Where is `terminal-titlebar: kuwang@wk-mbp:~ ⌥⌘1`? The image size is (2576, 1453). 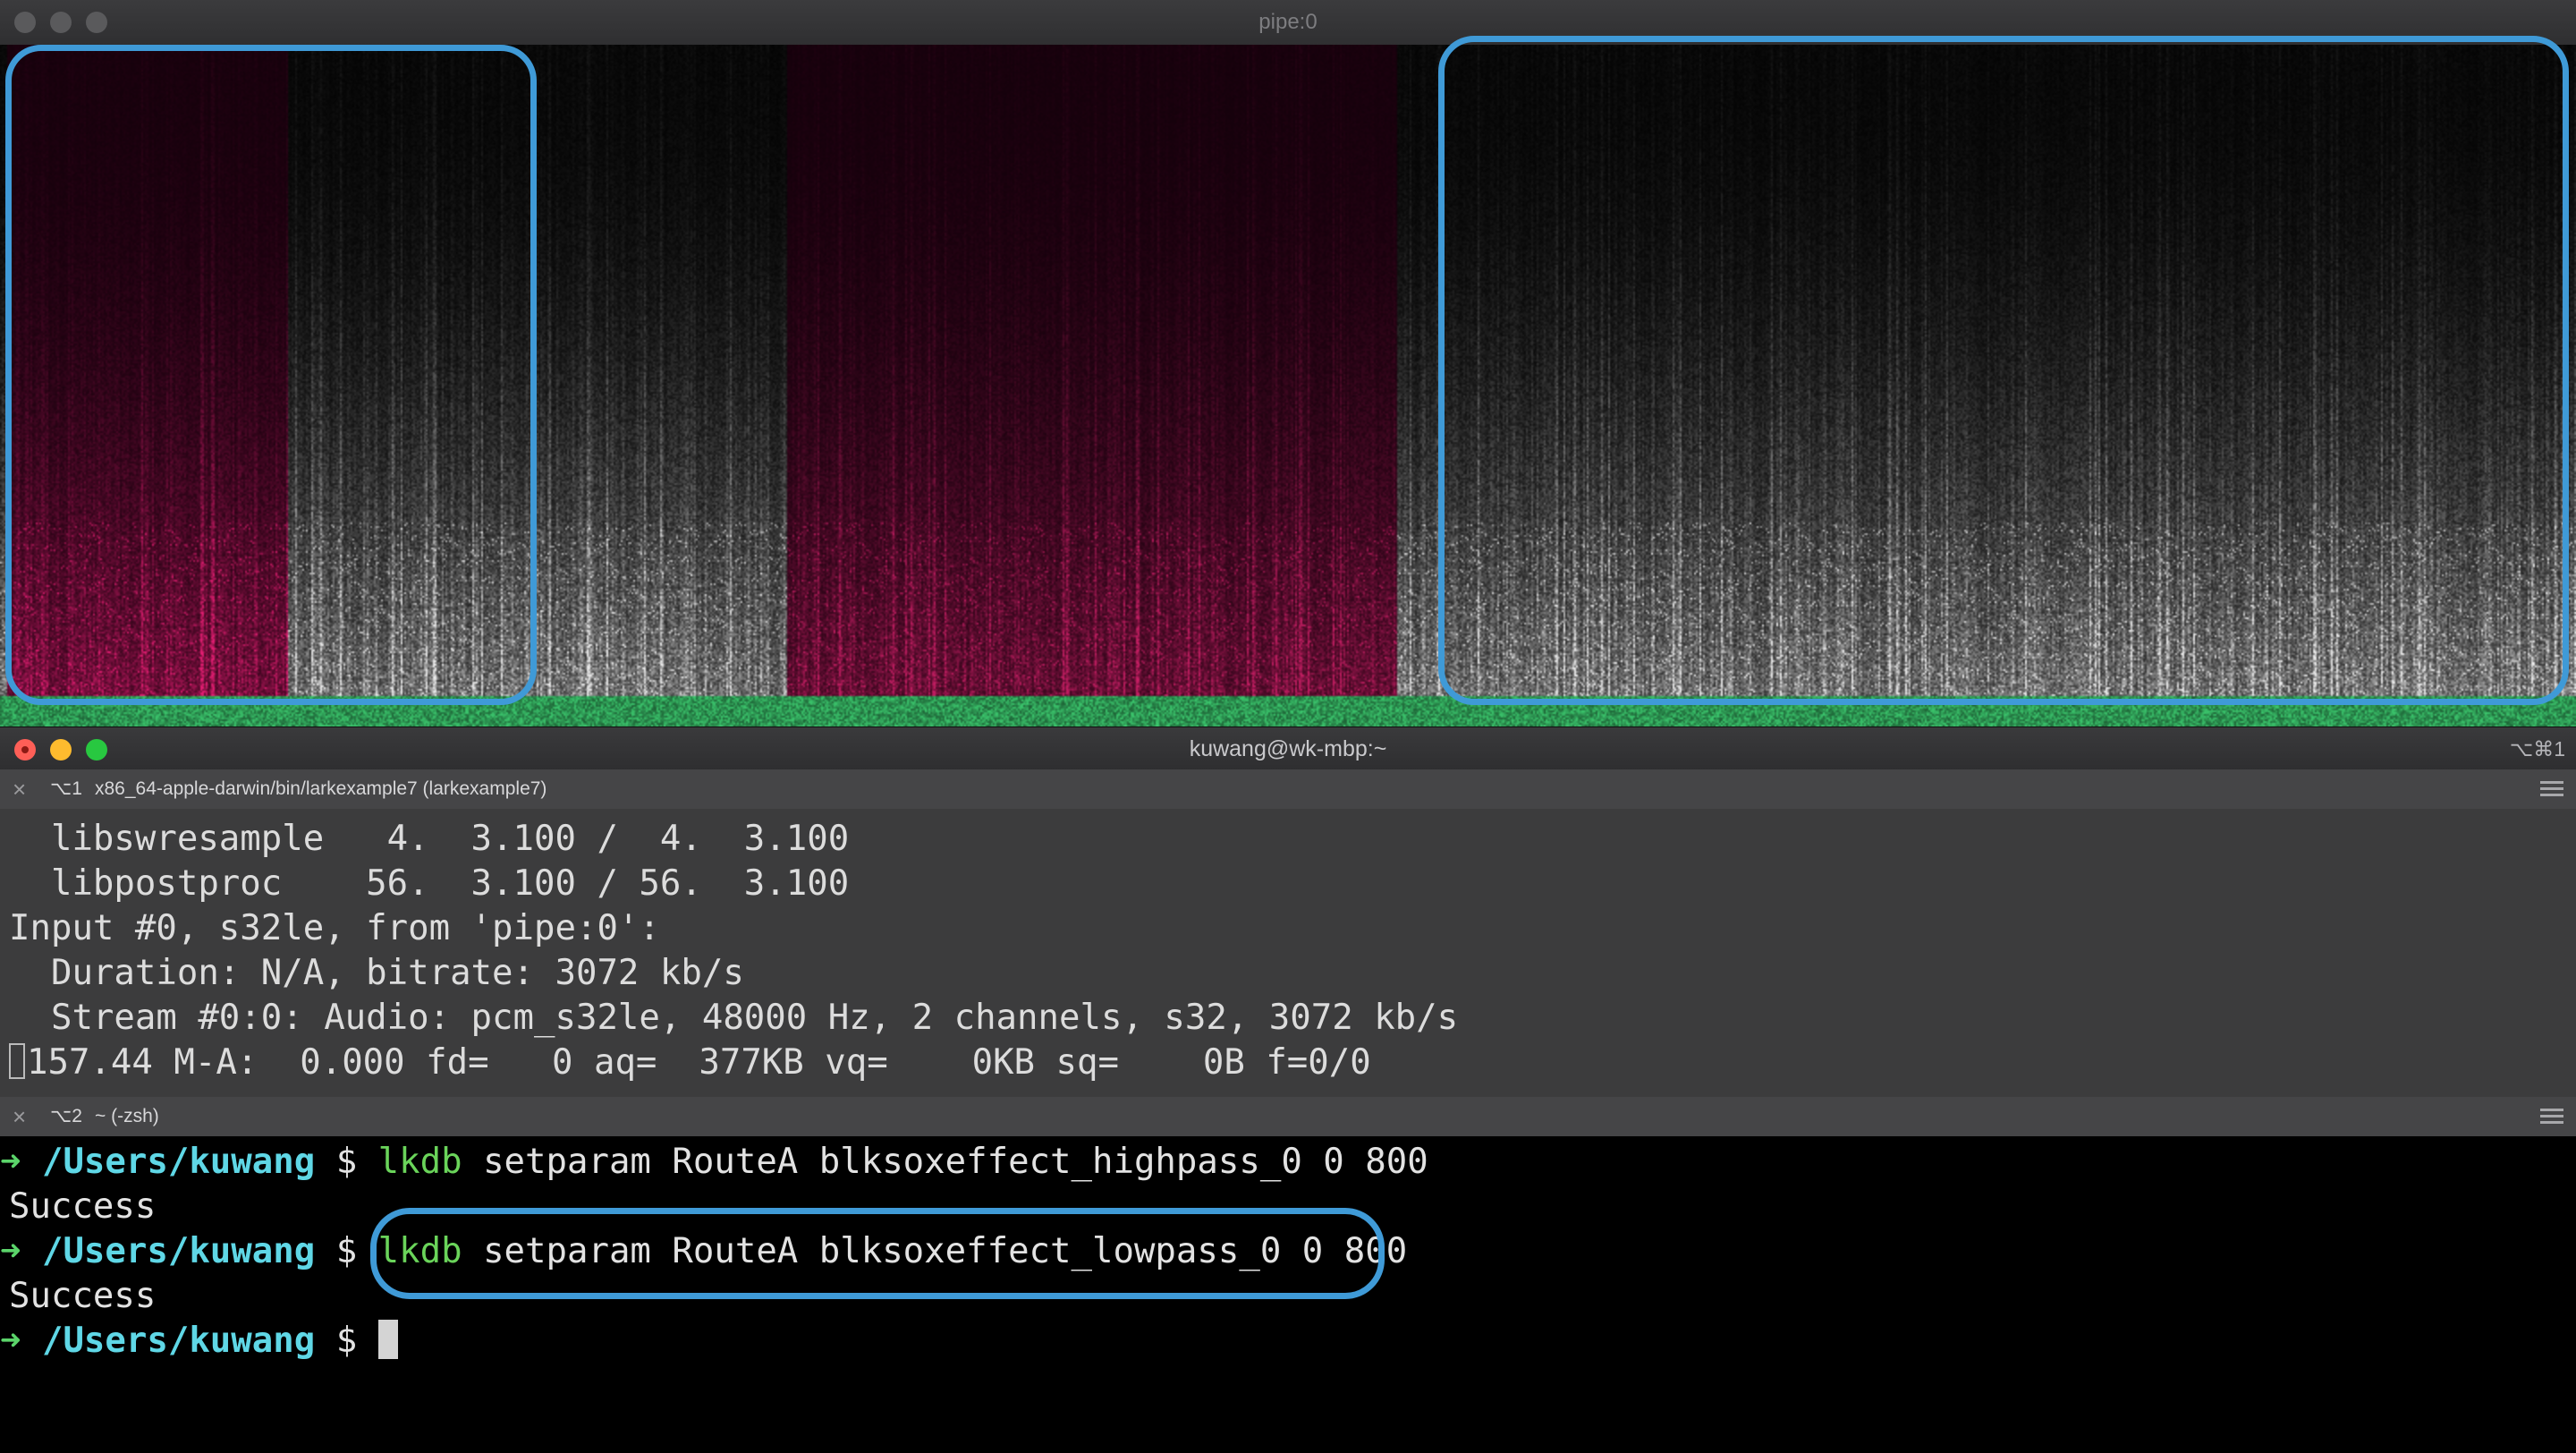 terminal-titlebar: kuwang@wk-mbp:~ ⌥⌘1 is located at coordinates (1288, 748).